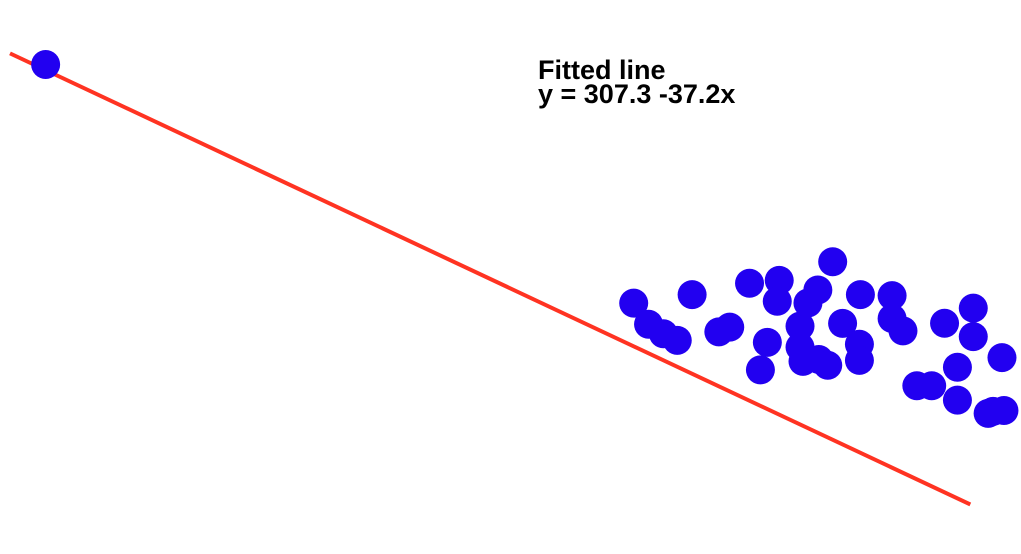 This screenshot has height=554, width=1021. I want to click on fit-annotation-equation: y = 307.3 -37.2x, so click(637, 94).